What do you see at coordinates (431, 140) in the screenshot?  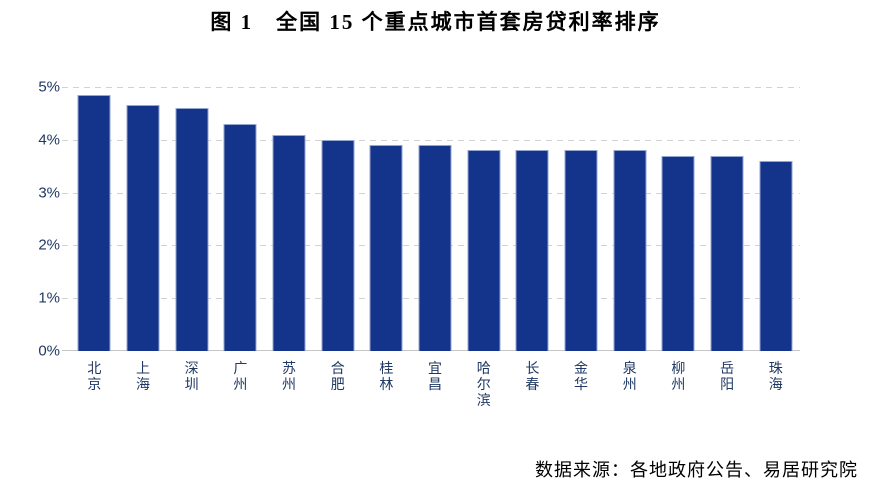 I see `gridline-4pct` at bounding box center [431, 140].